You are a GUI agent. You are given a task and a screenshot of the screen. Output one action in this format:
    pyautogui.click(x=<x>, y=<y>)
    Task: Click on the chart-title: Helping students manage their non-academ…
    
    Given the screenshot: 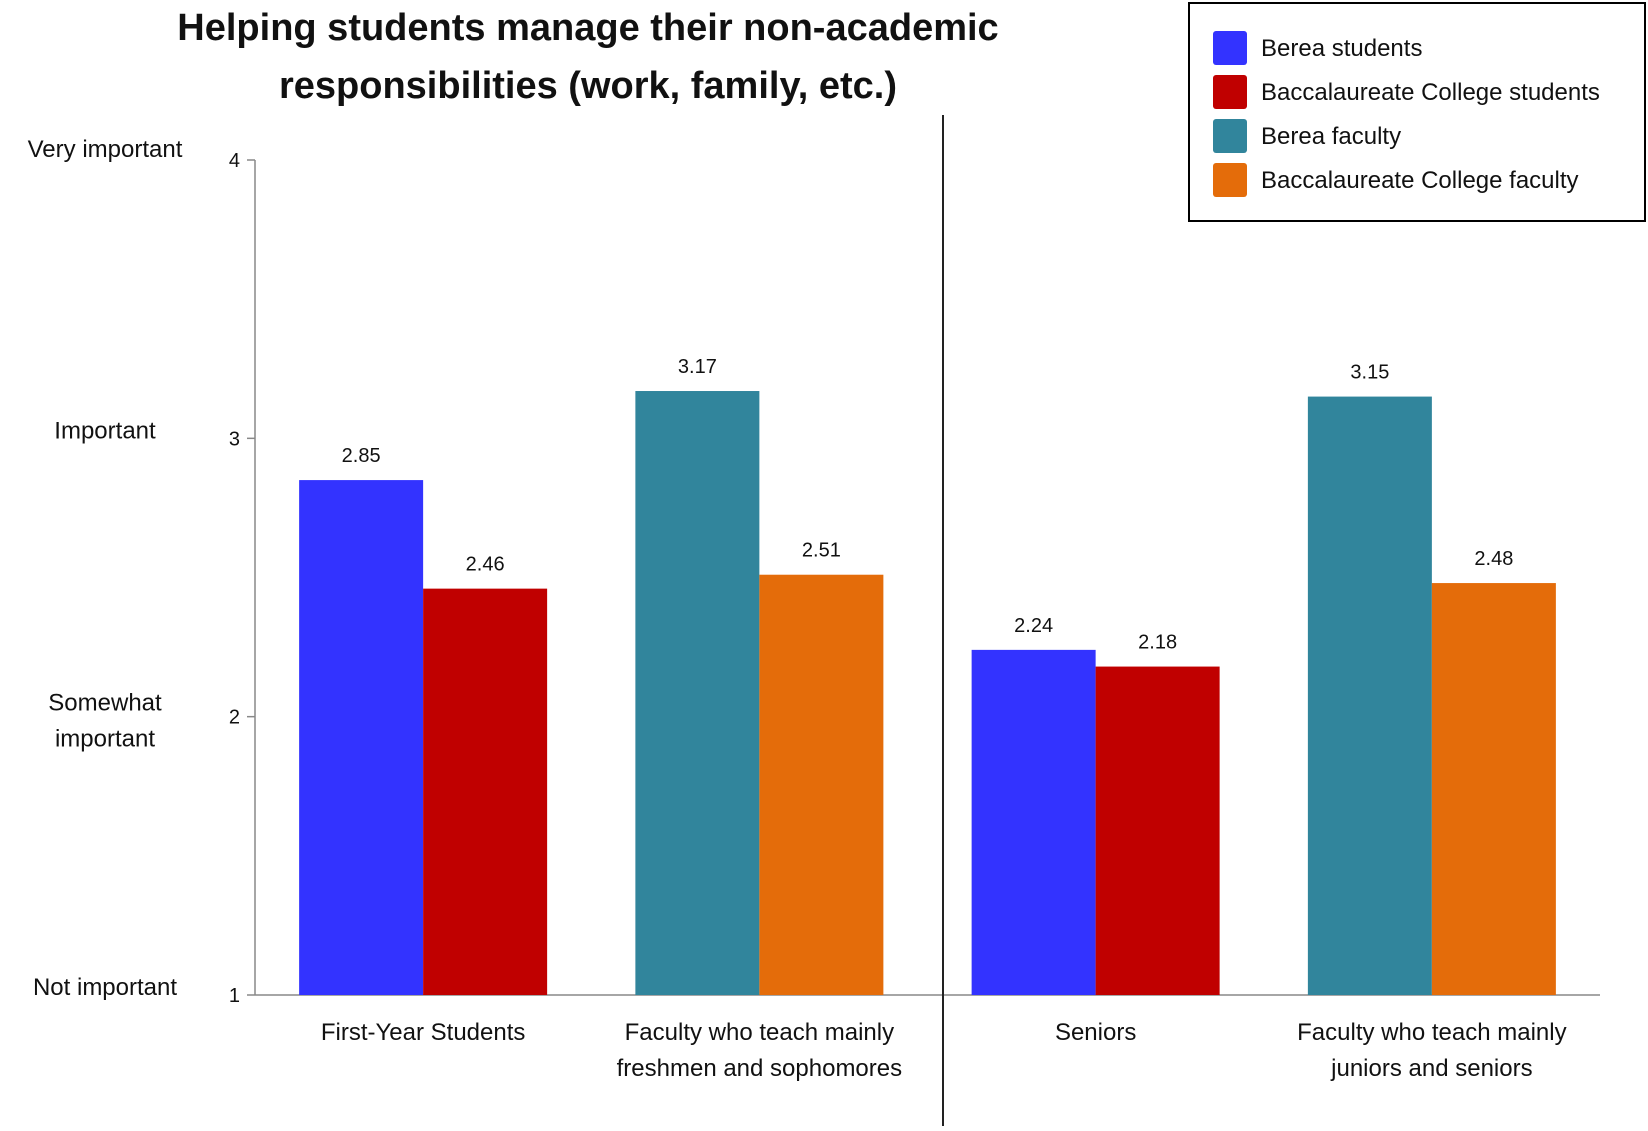 What is the action you would take?
    pyautogui.click(x=587, y=57)
    